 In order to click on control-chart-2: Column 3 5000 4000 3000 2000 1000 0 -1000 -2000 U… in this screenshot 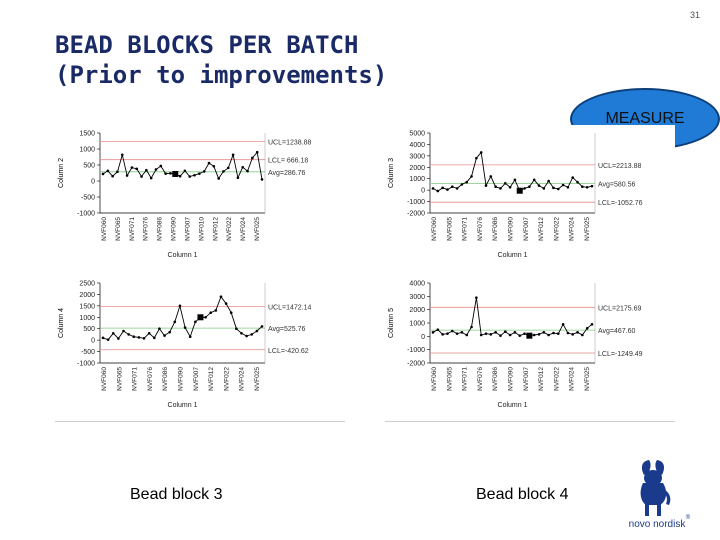, I will do `click(530, 197)`.